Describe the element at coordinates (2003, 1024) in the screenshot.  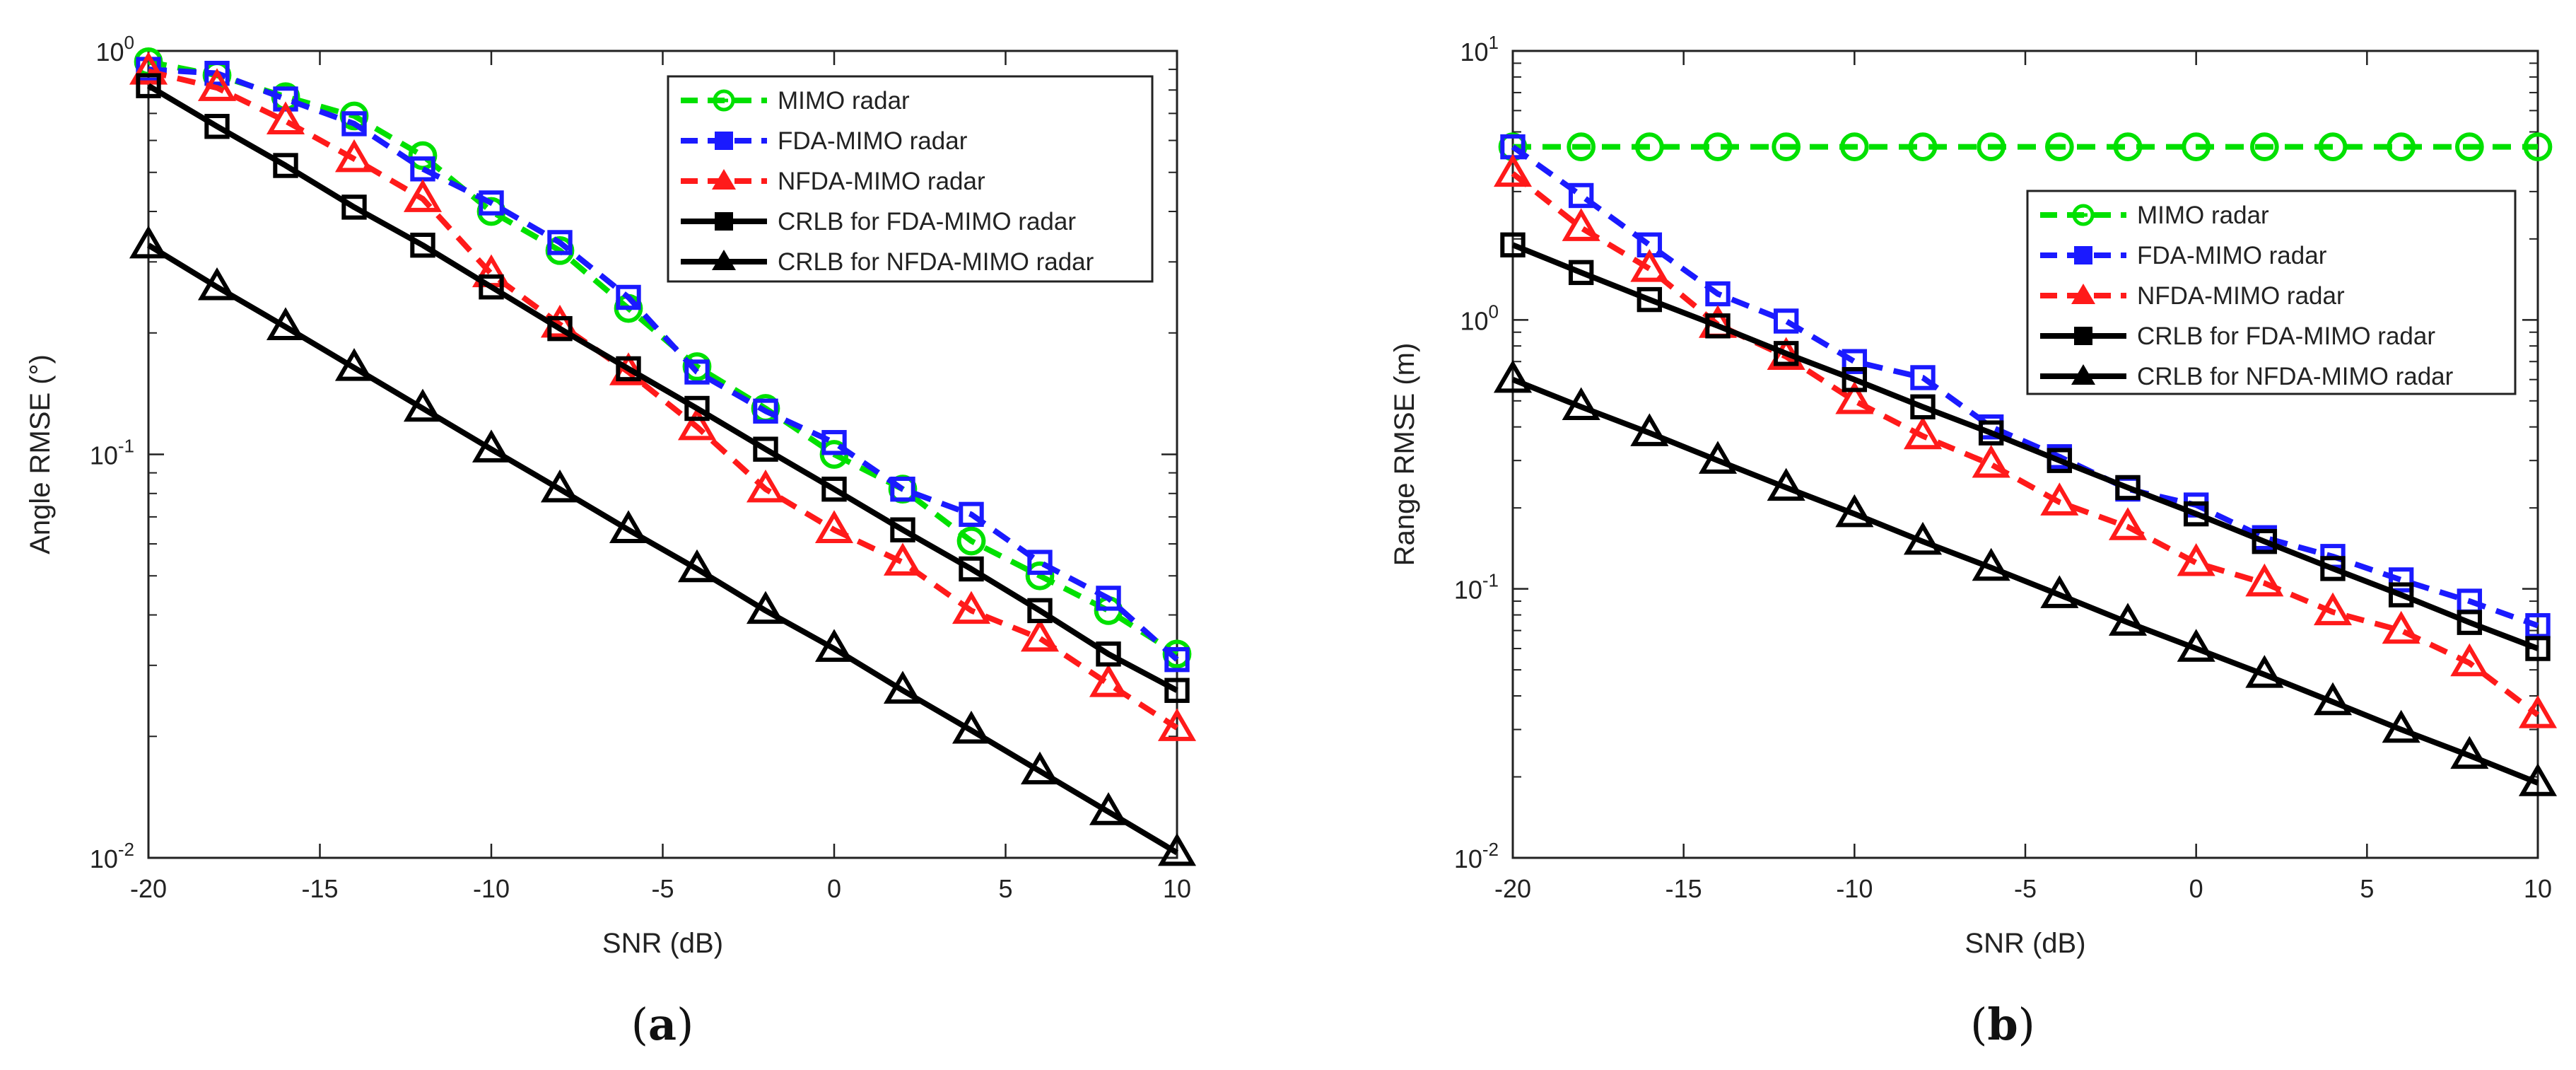
I see `panel-caption: (b)` at that location.